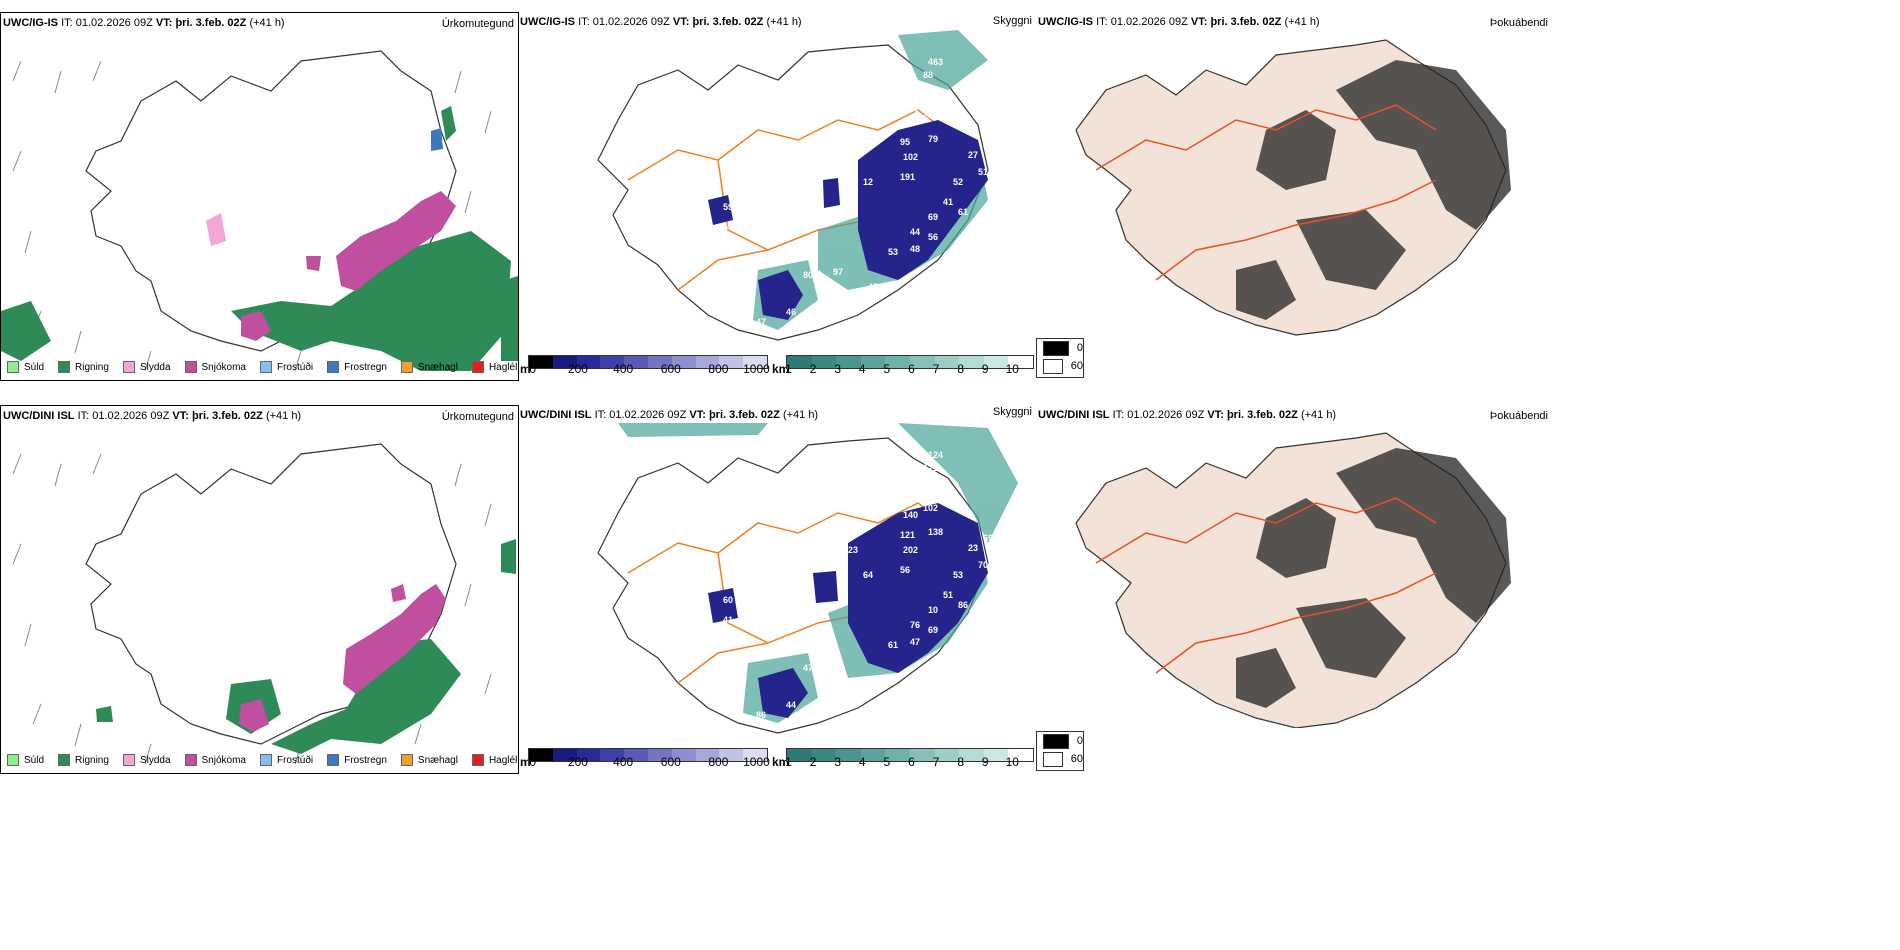 This screenshot has height=950, width=1900. I want to click on cloud-height-label: 23, so click(973, 548).